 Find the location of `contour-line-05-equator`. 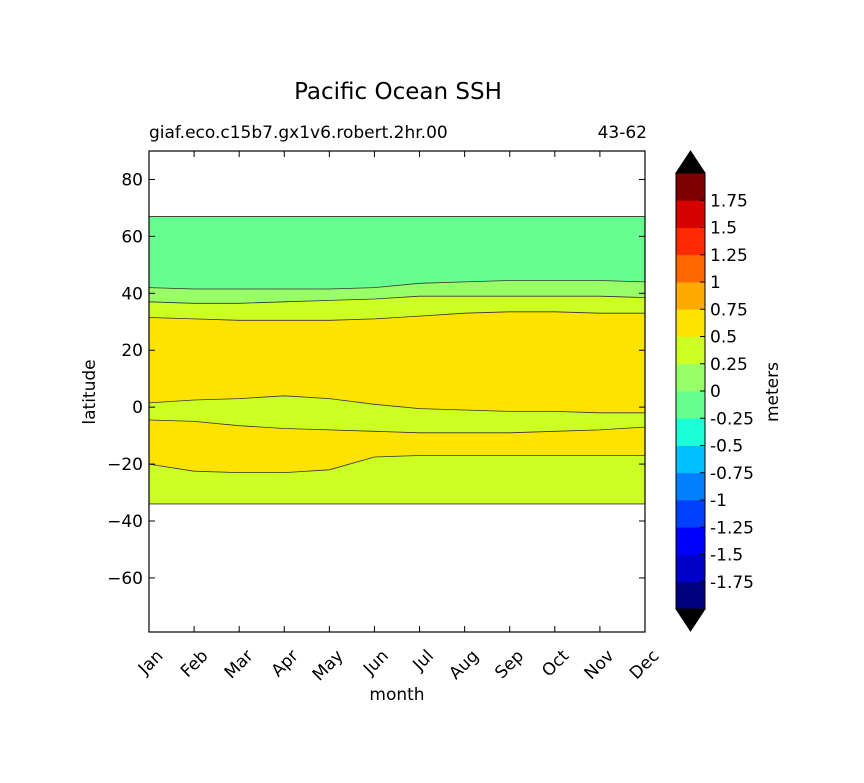

contour-line-05-equator is located at coordinates (396, 404).